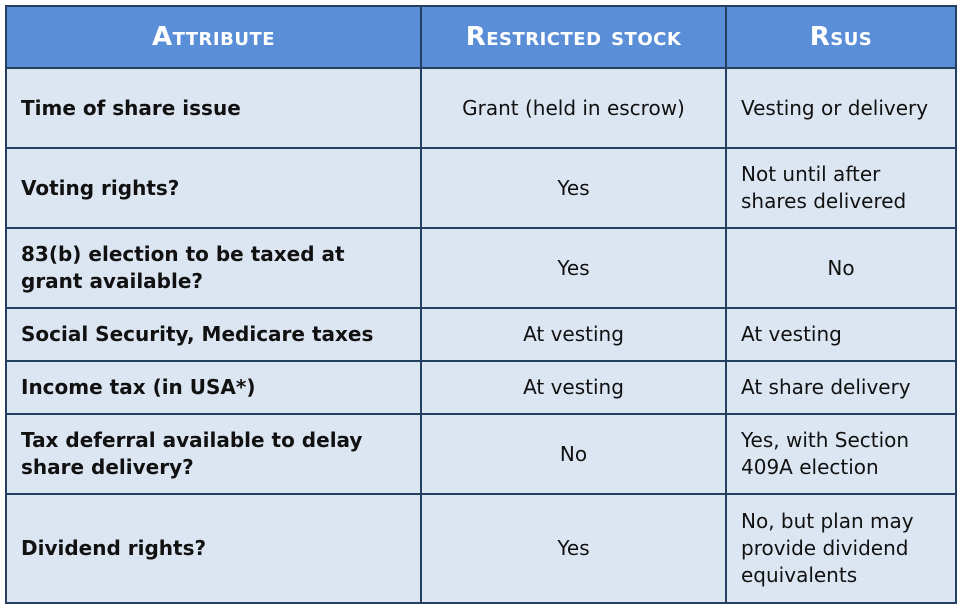  I want to click on value-cell: Grant (held in escrow), so click(573, 108).